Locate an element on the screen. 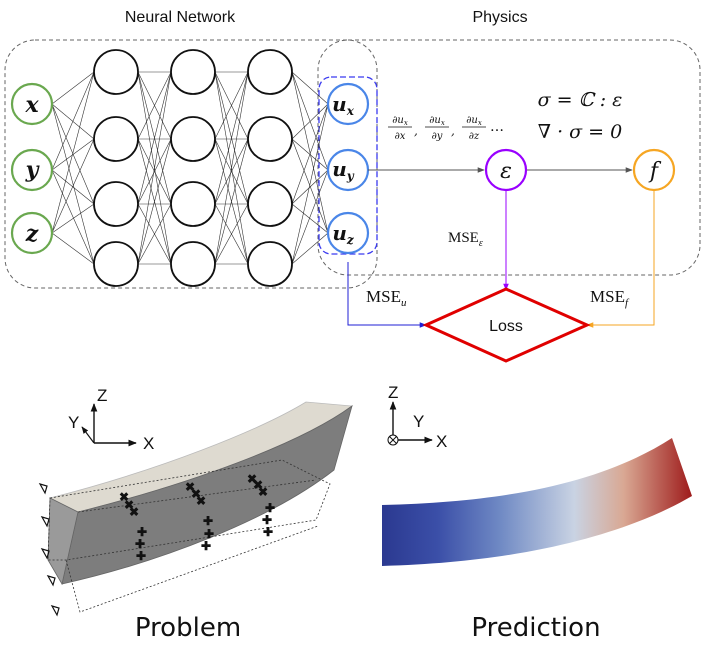  output-dashed-box is located at coordinates (348, 165).